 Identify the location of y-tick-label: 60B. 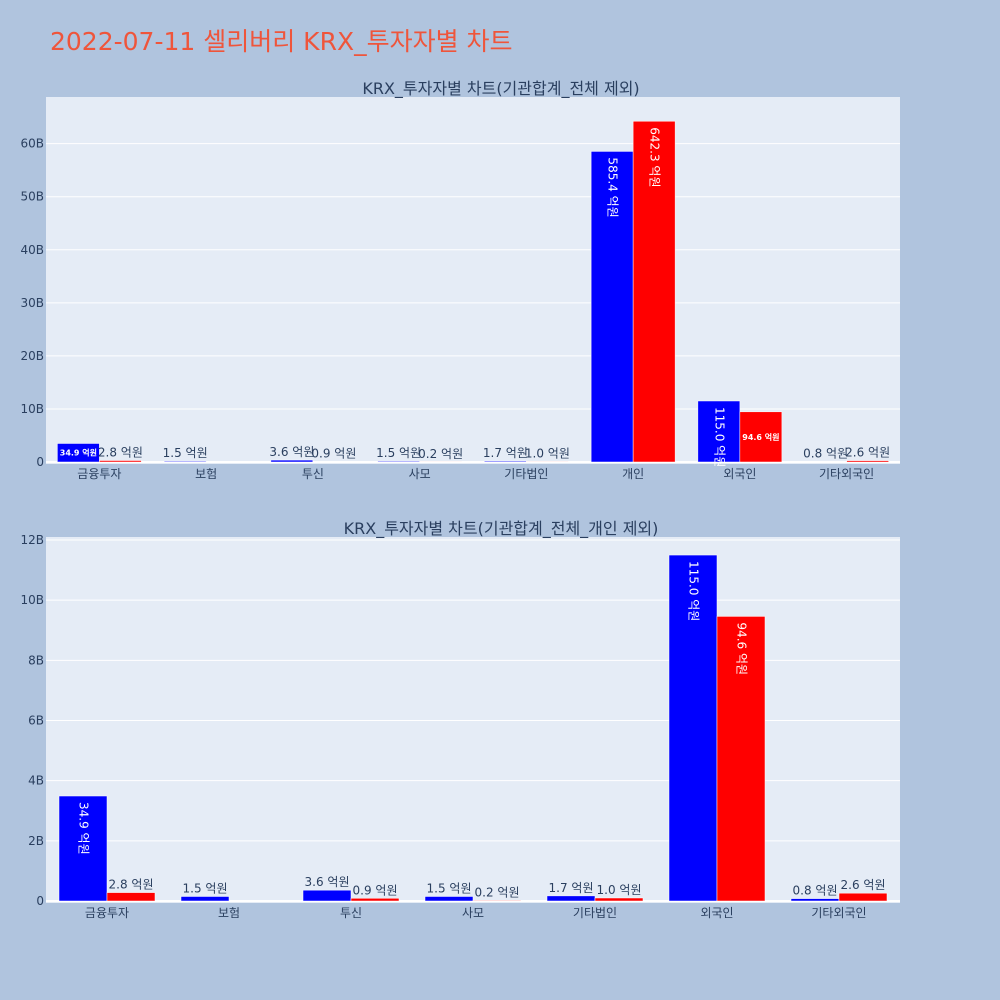
(32, 144).